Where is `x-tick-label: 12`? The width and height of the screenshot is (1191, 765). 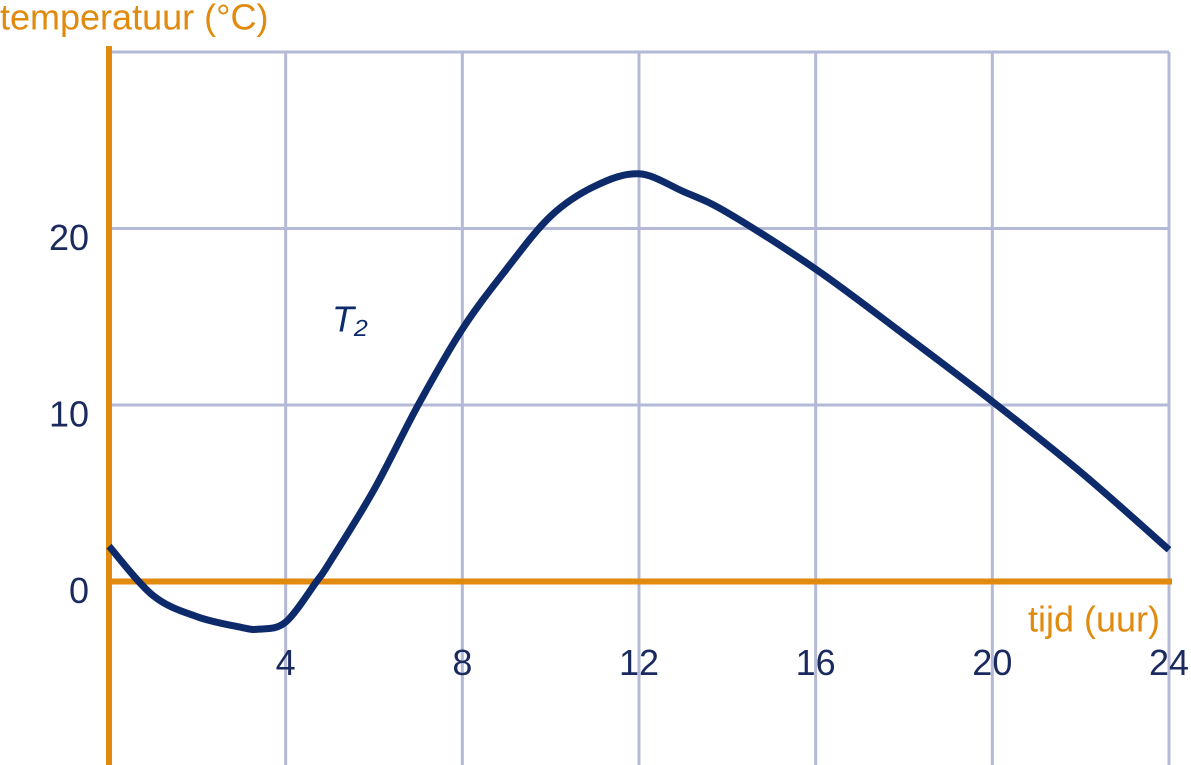 x-tick-label: 12 is located at coordinates (639, 662).